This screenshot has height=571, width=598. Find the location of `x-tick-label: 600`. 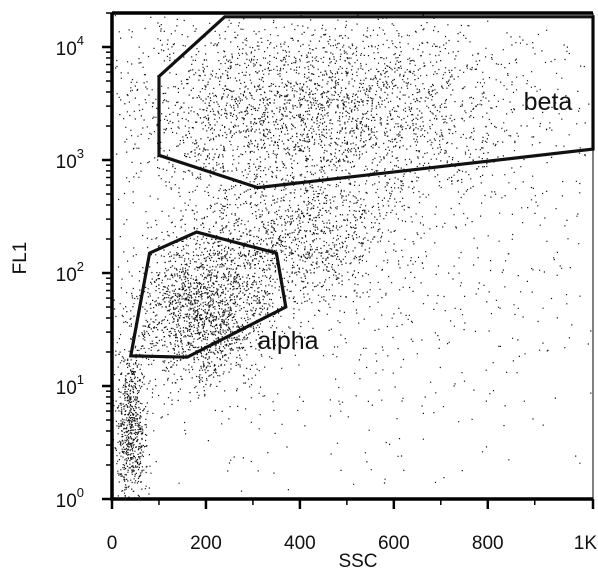

x-tick-label: 600 is located at coordinates (394, 543).